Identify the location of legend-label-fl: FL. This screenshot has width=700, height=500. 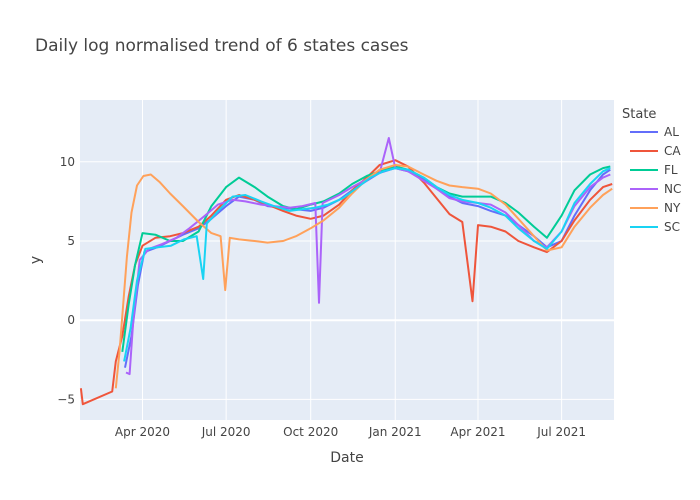
(671, 170).